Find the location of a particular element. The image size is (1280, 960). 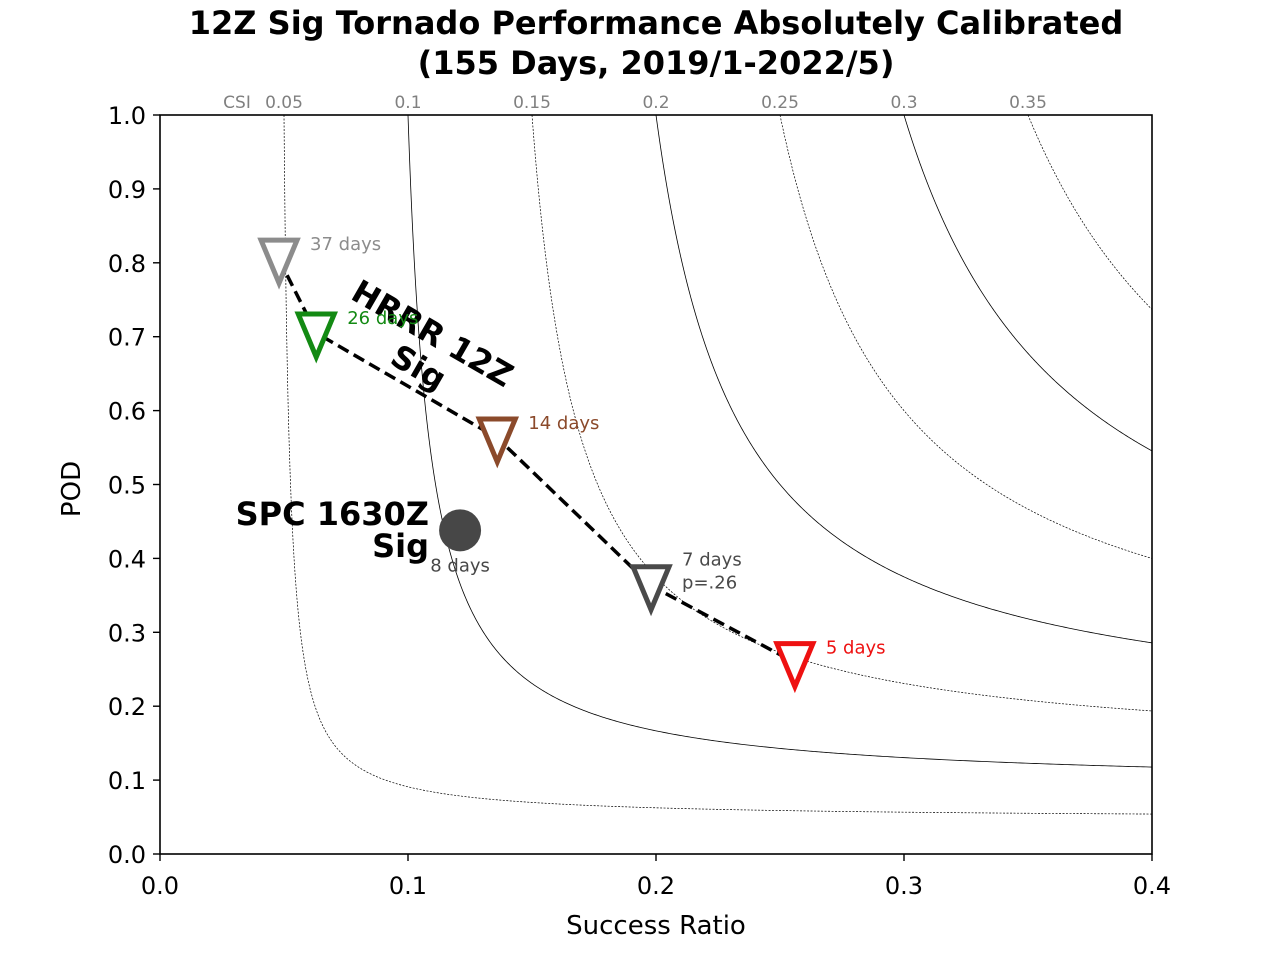

hrrr-point-label-2: 14 days is located at coordinates (563, 423).